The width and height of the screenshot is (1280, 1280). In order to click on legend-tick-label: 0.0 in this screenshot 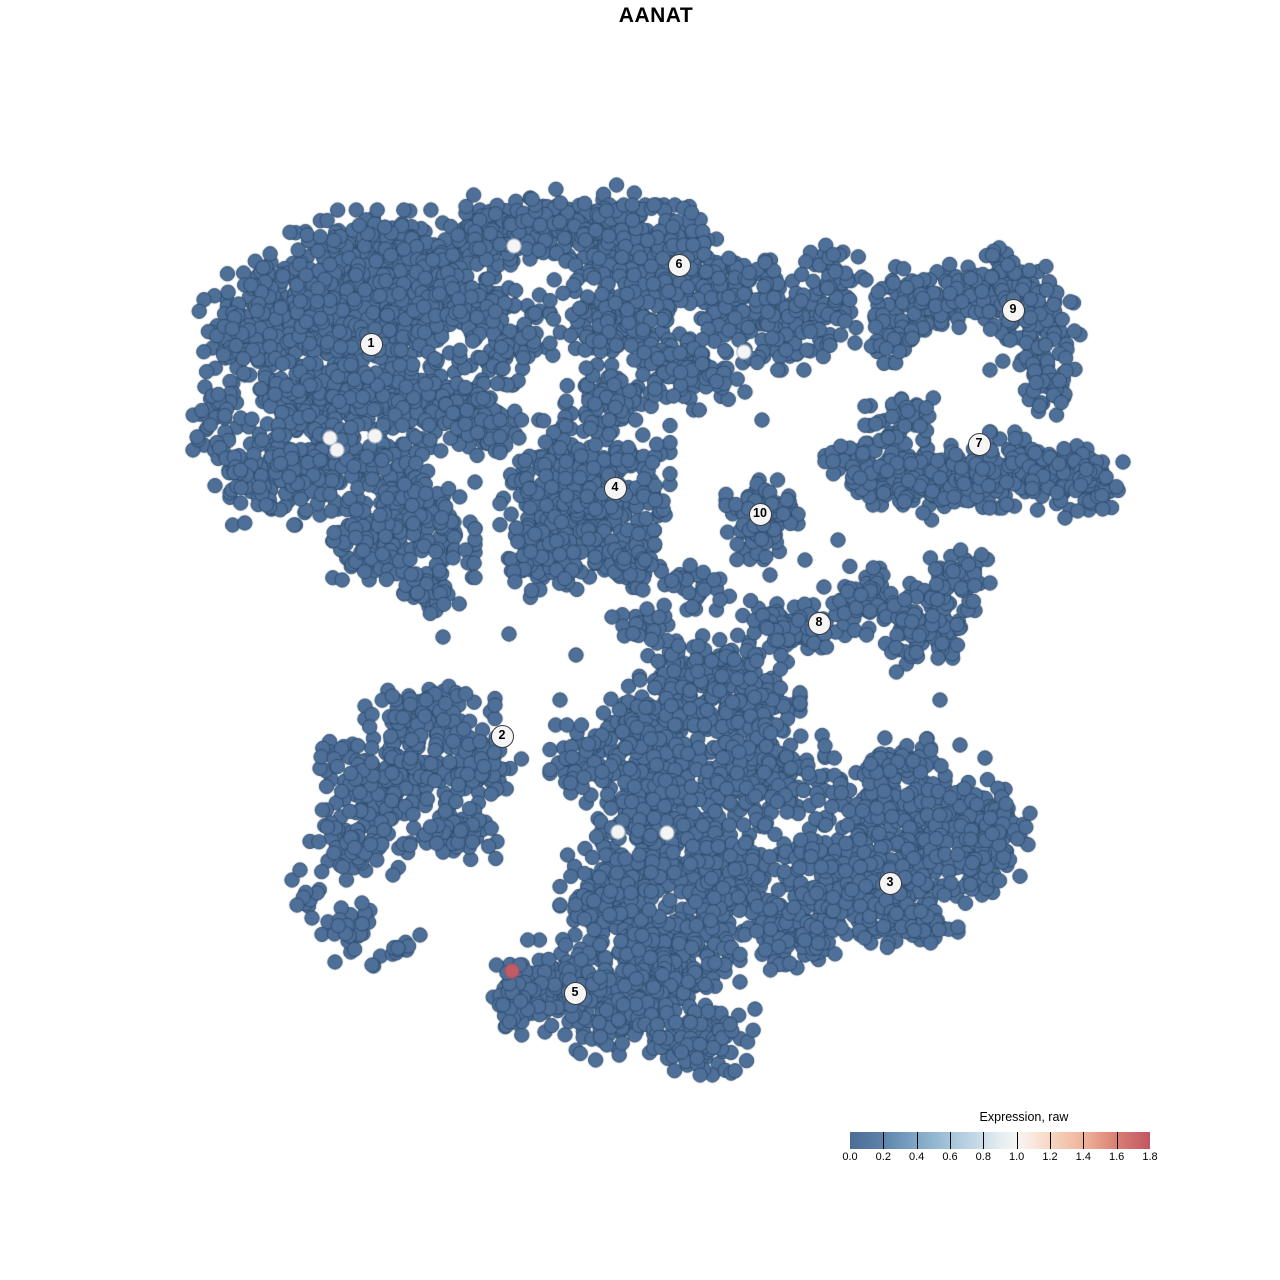, I will do `click(850, 1157)`.